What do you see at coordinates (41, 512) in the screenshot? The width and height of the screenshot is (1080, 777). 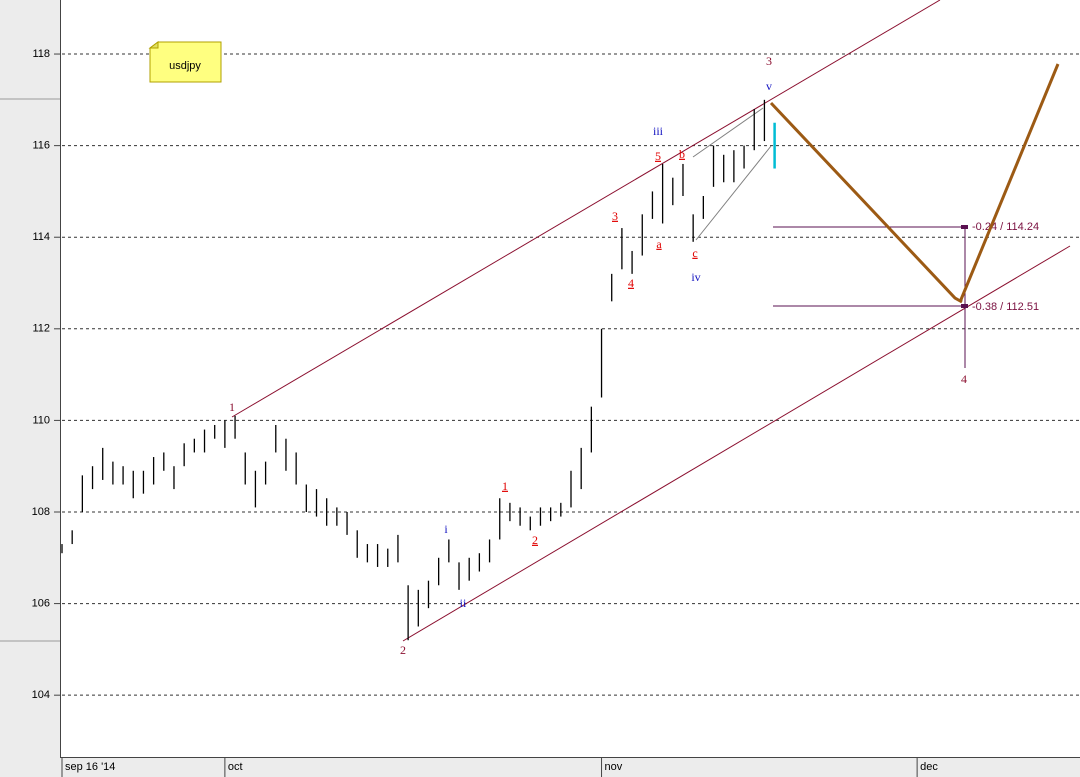 I see `y-tick-label: 108` at bounding box center [41, 512].